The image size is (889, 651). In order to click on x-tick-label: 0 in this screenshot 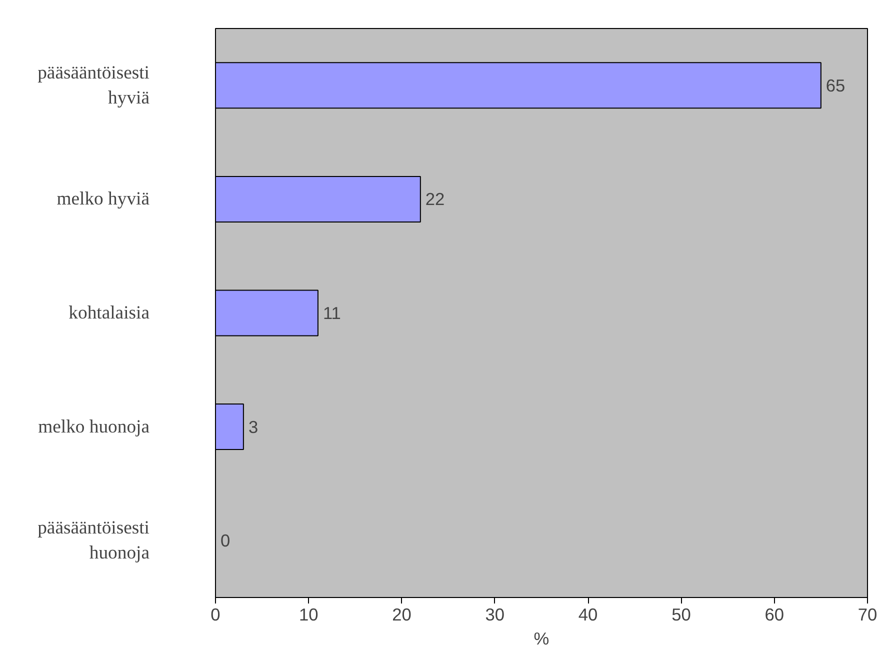, I will do `click(215, 614)`.